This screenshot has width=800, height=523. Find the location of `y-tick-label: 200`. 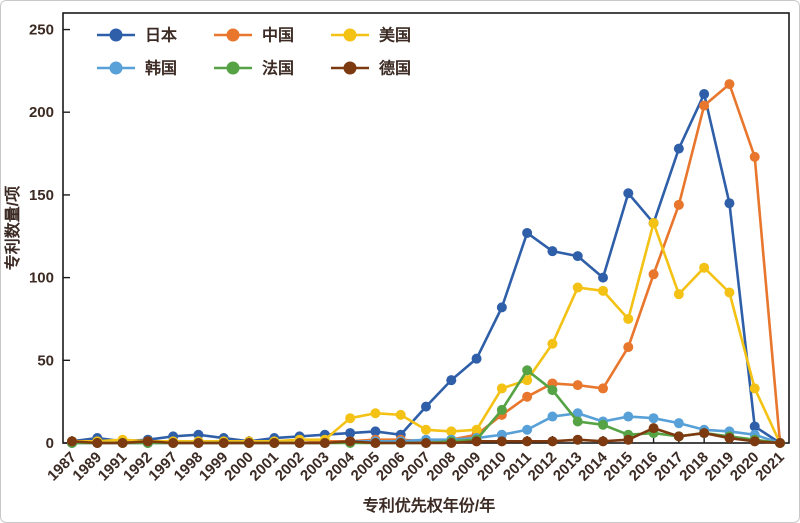

y-tick-label: 200 is located at coordinates (41, 112).